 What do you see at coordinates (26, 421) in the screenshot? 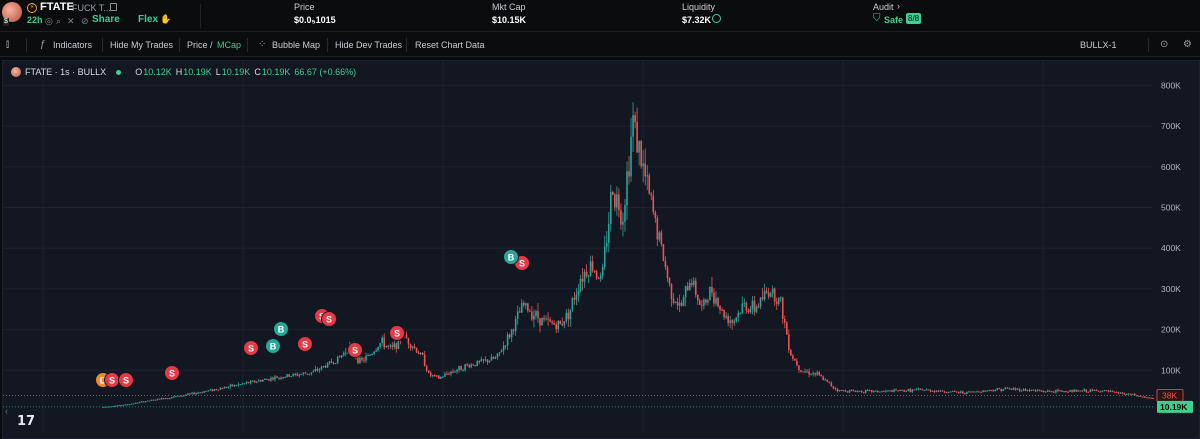
I see `tradingview-logo: 17` at bounding box center [26, 421].